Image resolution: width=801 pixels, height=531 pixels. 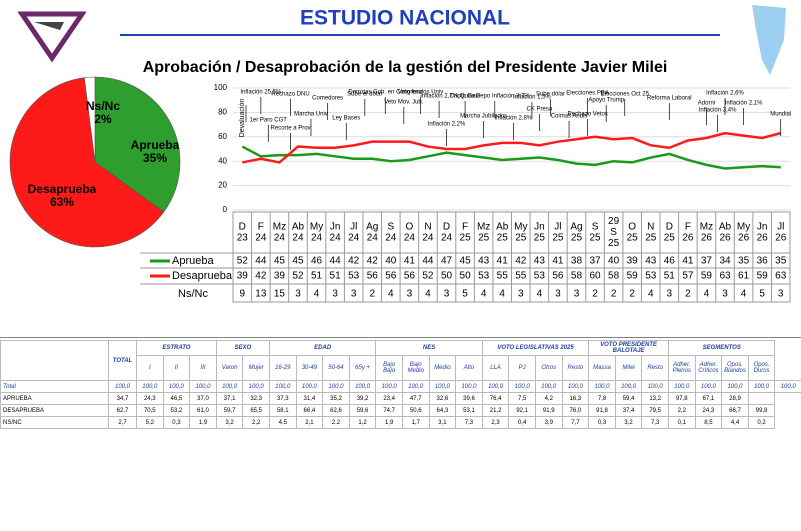 What do you see at coordinates (309, 368) in the screenshot?
I see `column-header: 30-49` at bounding box center [309, 368].